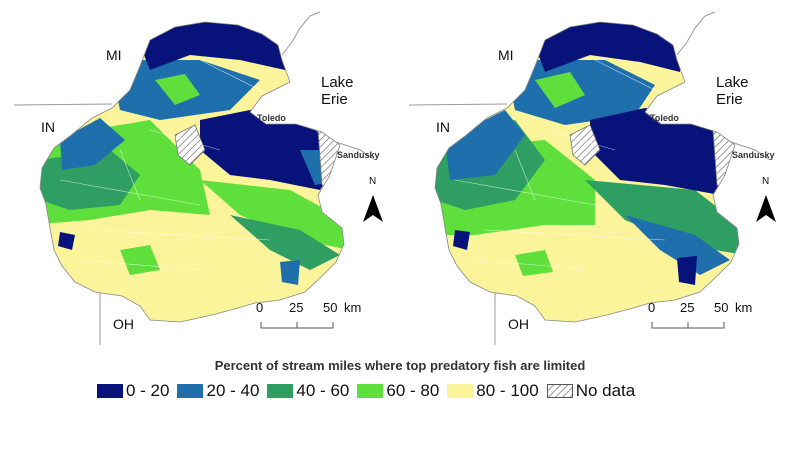  What do you see at coordinates (323, 390) in the screenshot?
I see `legend-label: 40 - 60` at bounding box center [323, 390].